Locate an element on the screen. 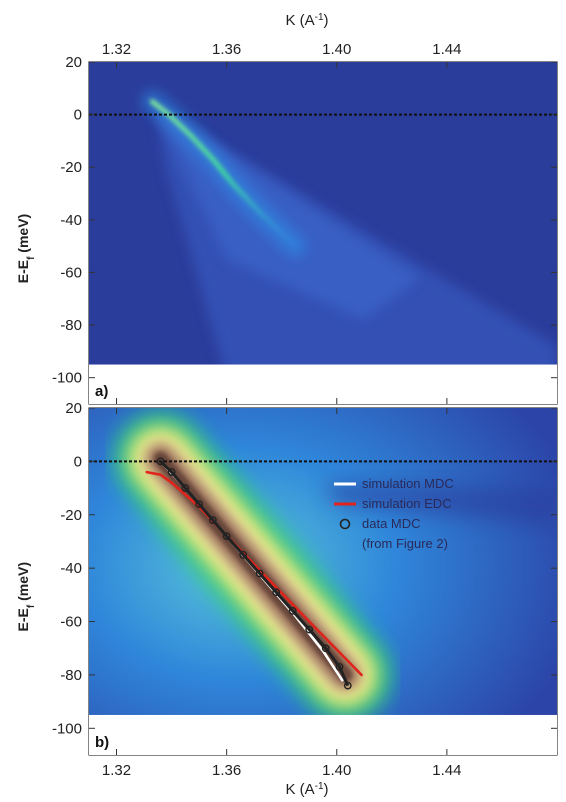 The height and width of the screenshot is (802, 566). panel-a-y-label: E-Ef (meV) is located at coordinates (26, 248).